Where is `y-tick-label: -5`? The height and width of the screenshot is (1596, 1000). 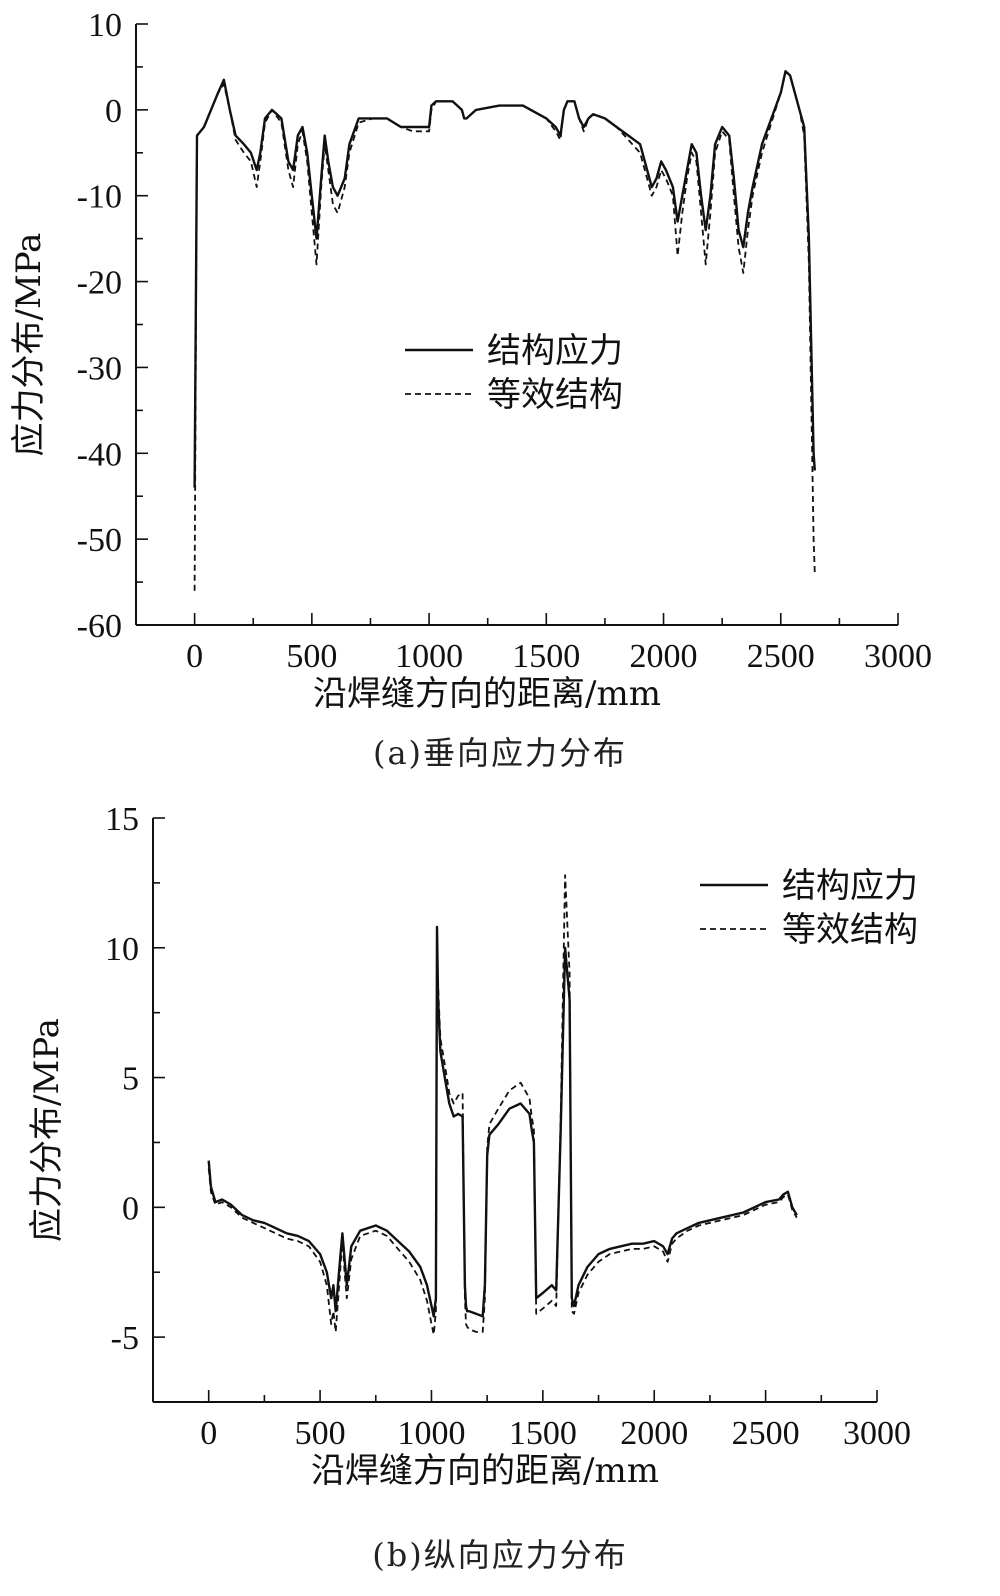
y-tick-label: -5 is located at coordinates (125, 1338).